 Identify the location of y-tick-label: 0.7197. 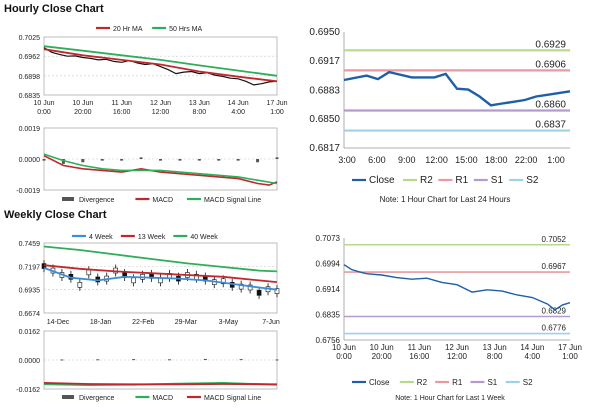
(30, 267).